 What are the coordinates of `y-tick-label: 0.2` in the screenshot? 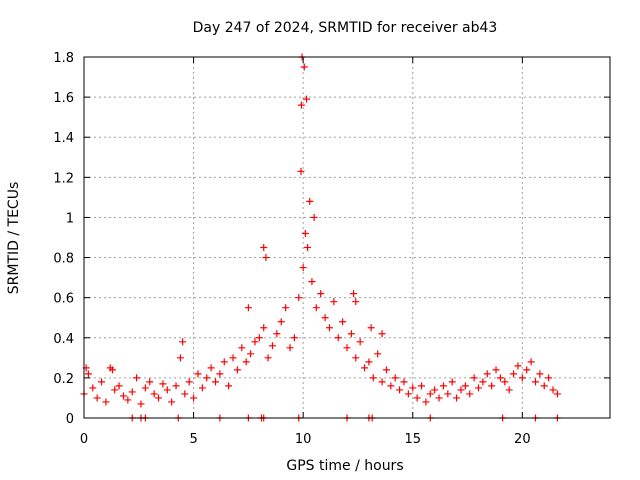 It's located at (63, 379).